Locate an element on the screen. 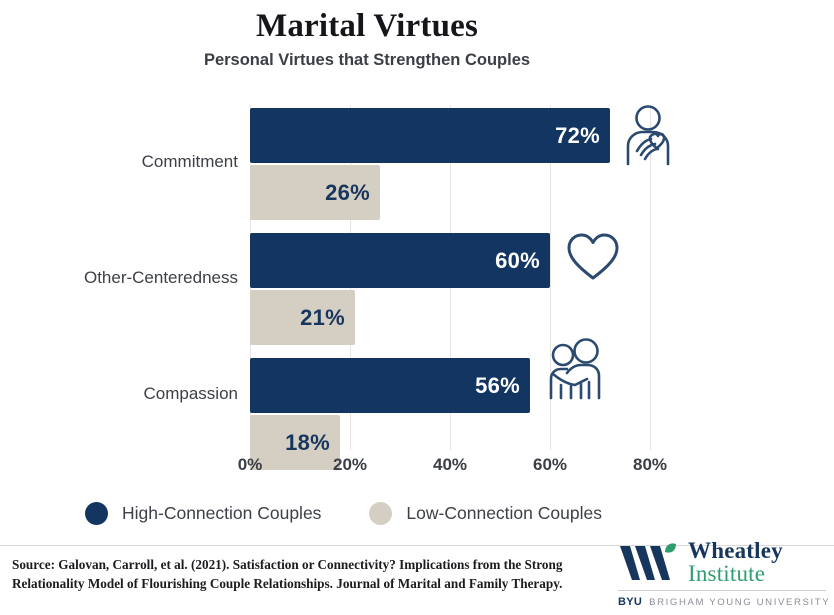 This screenshot has width=834, height=615. bar-value-label: 72% is located at coordinates (577, 135).